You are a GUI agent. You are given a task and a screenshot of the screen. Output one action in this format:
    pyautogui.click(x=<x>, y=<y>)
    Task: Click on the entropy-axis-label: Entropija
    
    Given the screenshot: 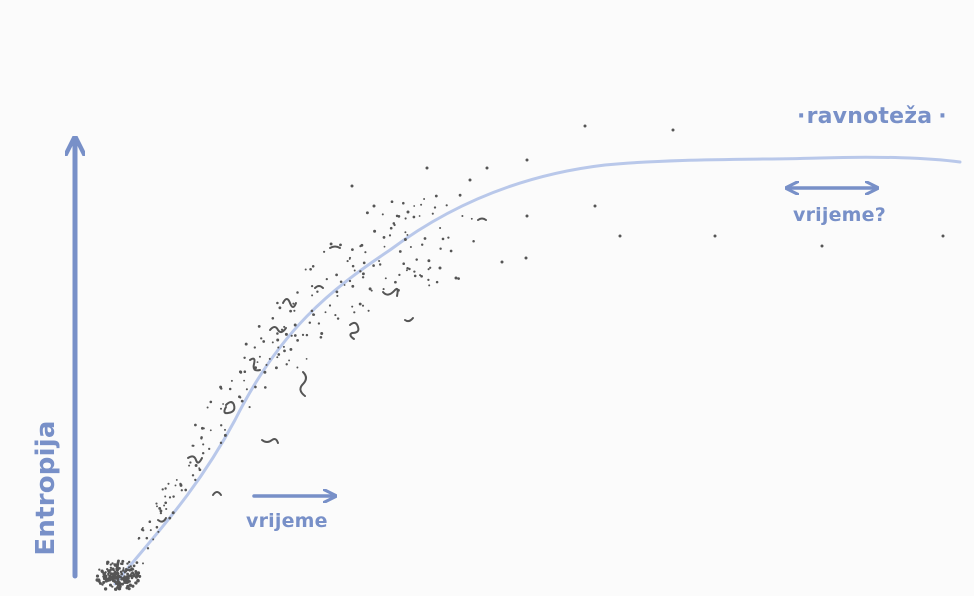 What is the action you would take?
    pyautogui.click(x=46, y=488)
    